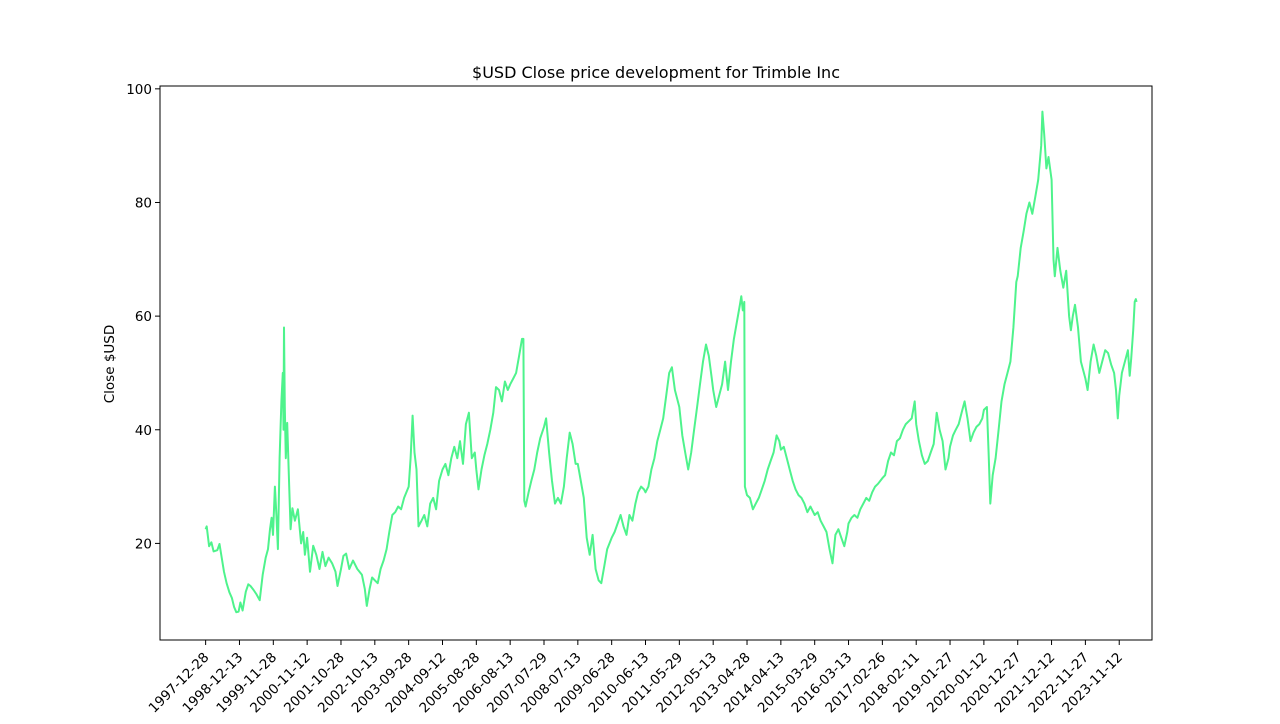 The height and width of the screenshot is (724, 1280). I want to click on y-axis-ticks: 20 40 60 80 100, so click(143, 317).